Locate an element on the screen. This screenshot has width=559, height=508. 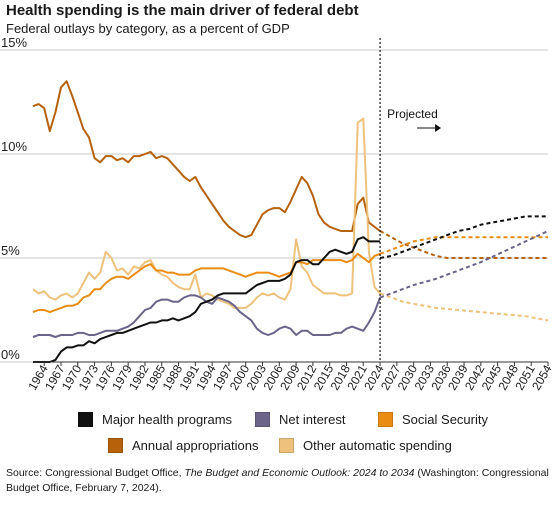
projection-label: Projected is located at coordinates (412, 114).